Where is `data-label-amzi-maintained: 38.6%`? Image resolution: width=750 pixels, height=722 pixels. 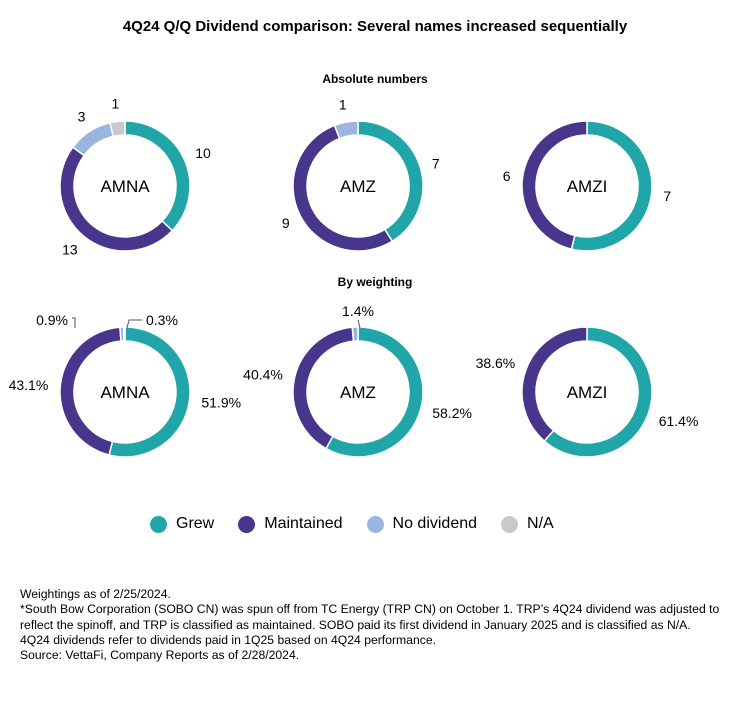 data-label-amzi-maintained: 38.6% is located at coordinates (496, 363).